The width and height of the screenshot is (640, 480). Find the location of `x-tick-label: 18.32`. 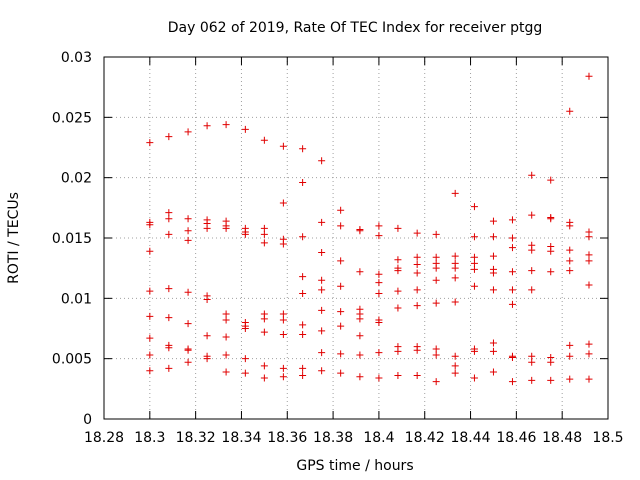

x-tick-label: 18.32 is located at coordinates (196, 438).